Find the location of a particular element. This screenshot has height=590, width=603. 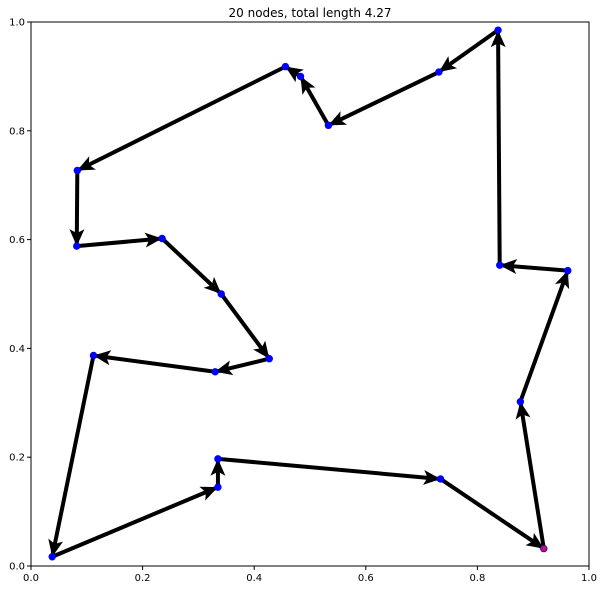

x-tick-label: 0.8 is located at coordinates (477, 578).